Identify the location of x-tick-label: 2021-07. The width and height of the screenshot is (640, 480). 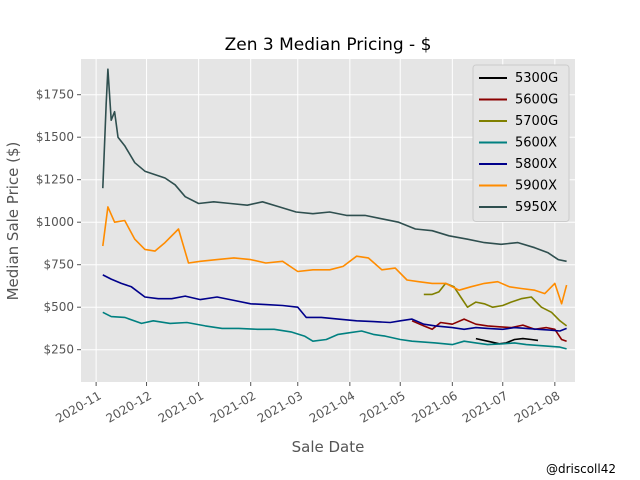
(485, 406).